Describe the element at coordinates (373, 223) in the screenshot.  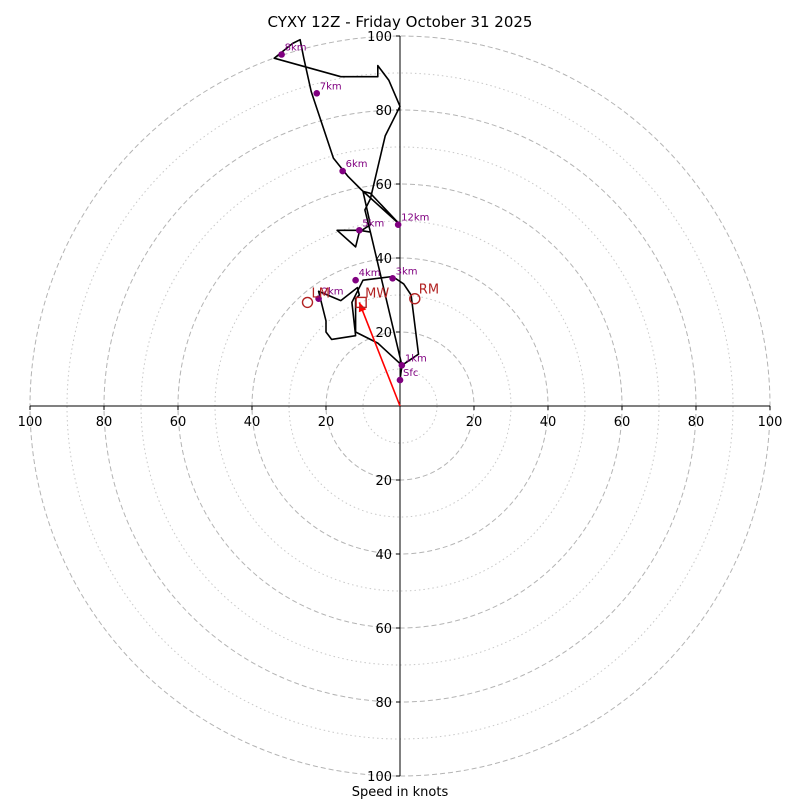
I see `height-marker-label: 5km` at that location.